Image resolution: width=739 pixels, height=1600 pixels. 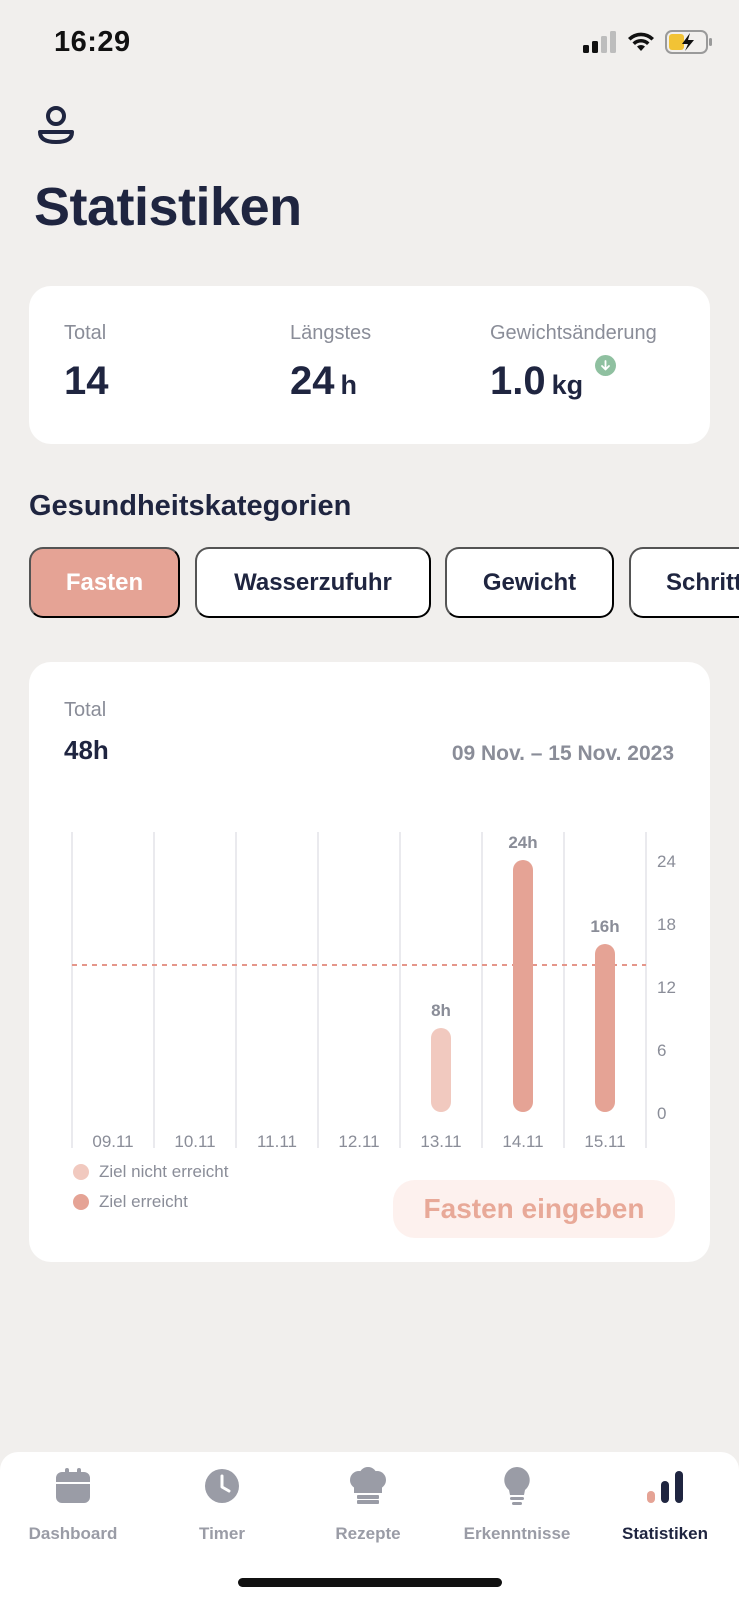 I want to click on chip-gewicht: Gewicht, so click(x=529, y=582).